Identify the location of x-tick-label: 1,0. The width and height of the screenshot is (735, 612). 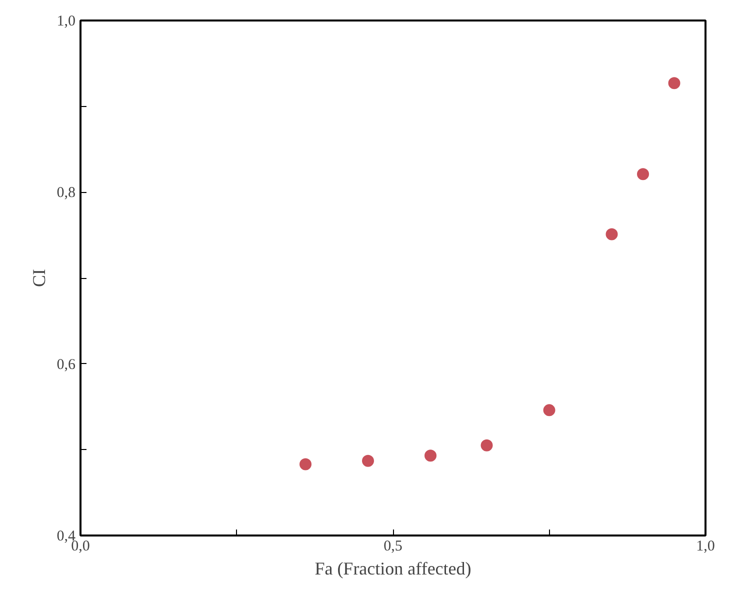
(705, 546).